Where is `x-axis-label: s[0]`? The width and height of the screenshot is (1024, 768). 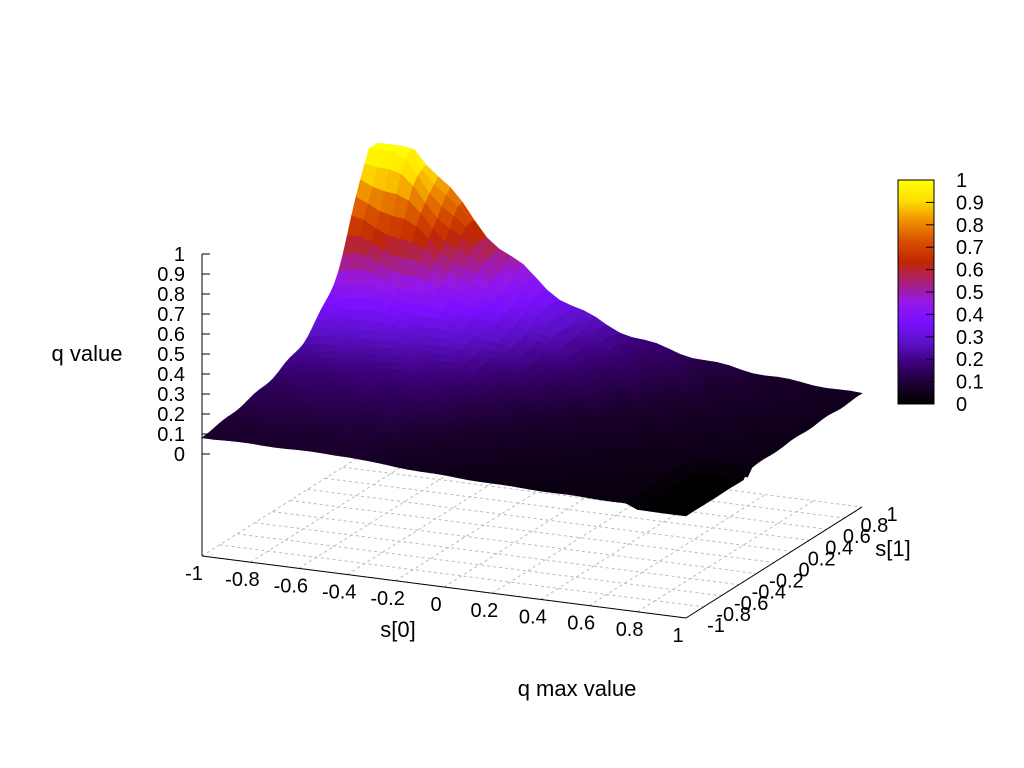 x-axis-label: s[0] is located at coordinates (397, 629).